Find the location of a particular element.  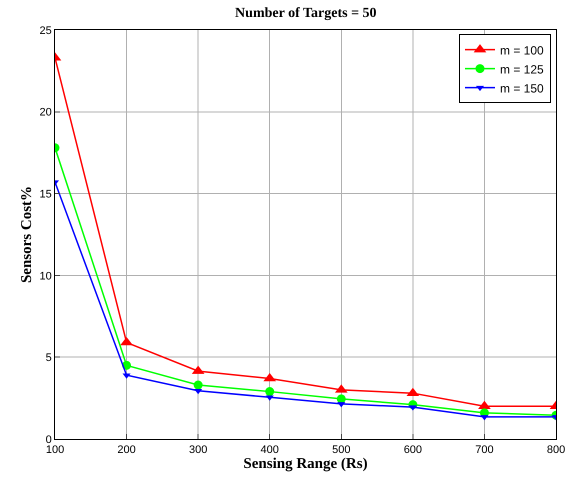

legend-label: m = 150 is located at coordinates (522, 88).